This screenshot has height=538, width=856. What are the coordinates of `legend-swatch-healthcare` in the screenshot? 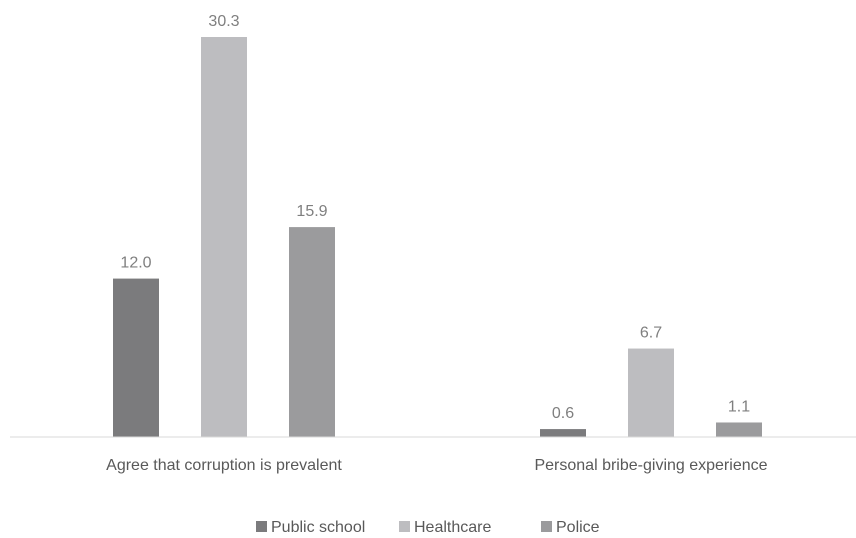 It's located at (404, 526).